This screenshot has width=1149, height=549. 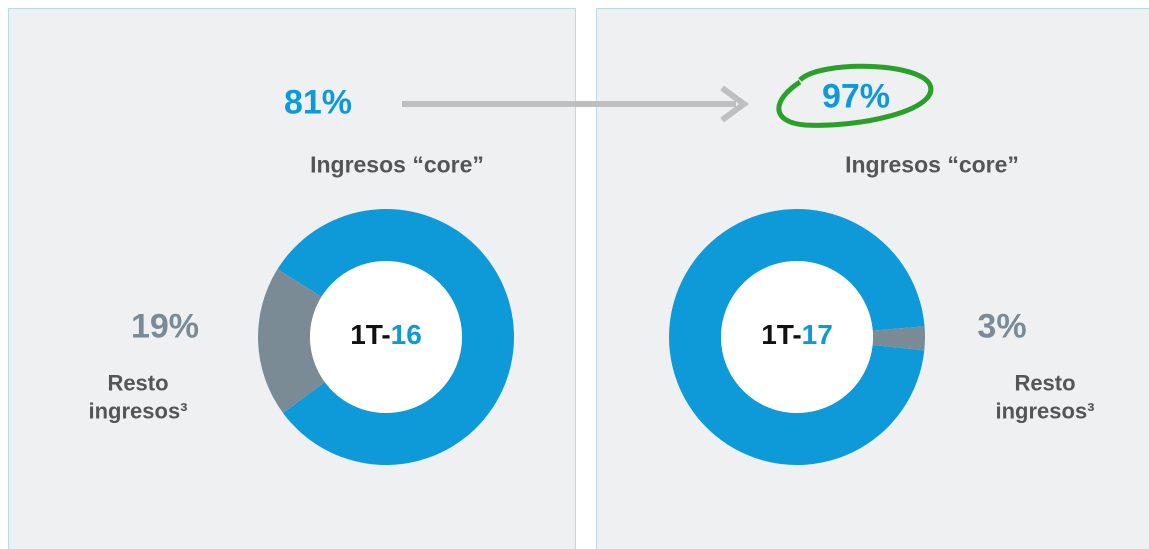 What do you see at coordinates (318, 102) in the screenshot?
I see `value-label: 81%` at bounding box center [318, 102].